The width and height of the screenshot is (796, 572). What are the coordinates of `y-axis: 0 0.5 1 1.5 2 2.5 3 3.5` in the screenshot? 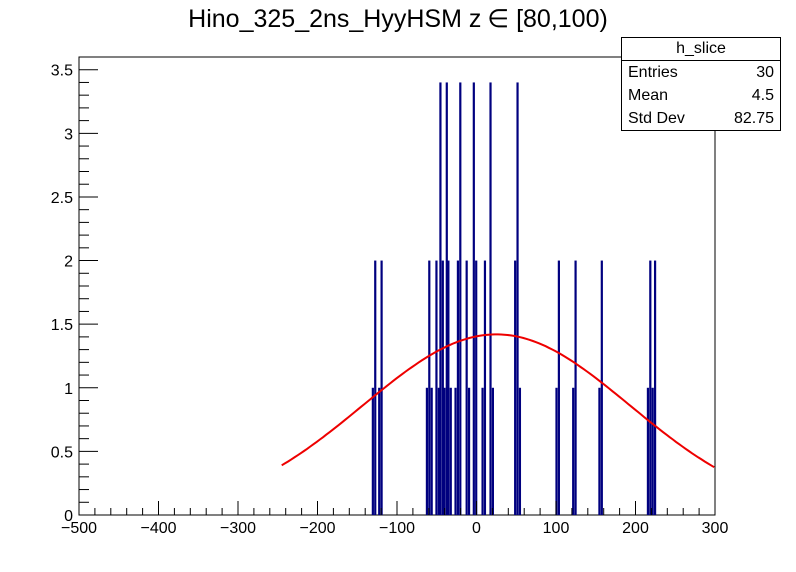 It's located at (74, 294).